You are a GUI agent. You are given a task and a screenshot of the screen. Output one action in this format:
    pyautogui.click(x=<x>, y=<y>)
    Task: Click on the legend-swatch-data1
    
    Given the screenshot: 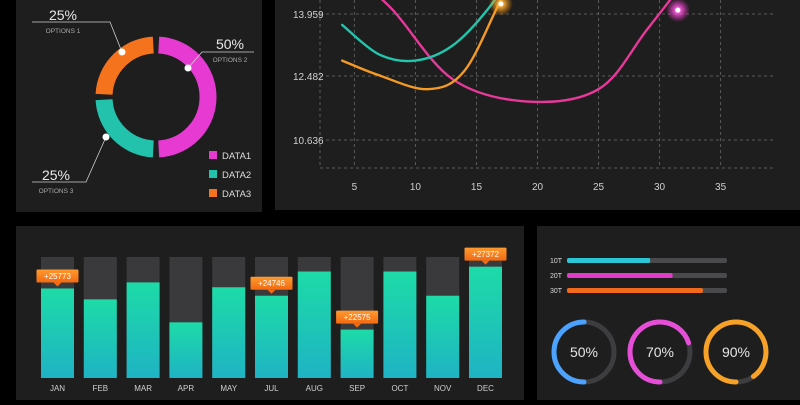 What is the action you would take?
    pyautogui.click(x=213, y=155)
    